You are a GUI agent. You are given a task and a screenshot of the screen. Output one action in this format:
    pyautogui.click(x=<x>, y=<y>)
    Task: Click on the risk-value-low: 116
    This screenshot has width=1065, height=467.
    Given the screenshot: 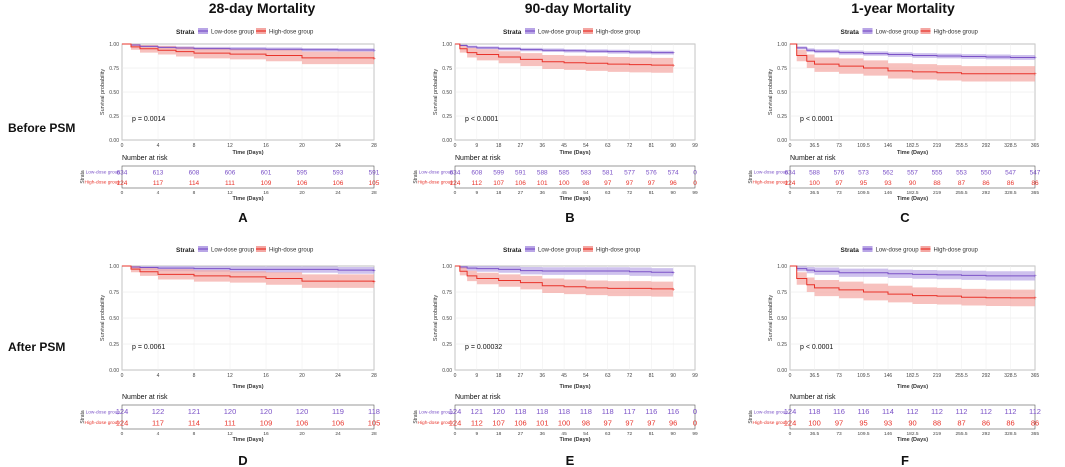 What is the action you would take?
    pyautogui.click(x=864, y=411)
    